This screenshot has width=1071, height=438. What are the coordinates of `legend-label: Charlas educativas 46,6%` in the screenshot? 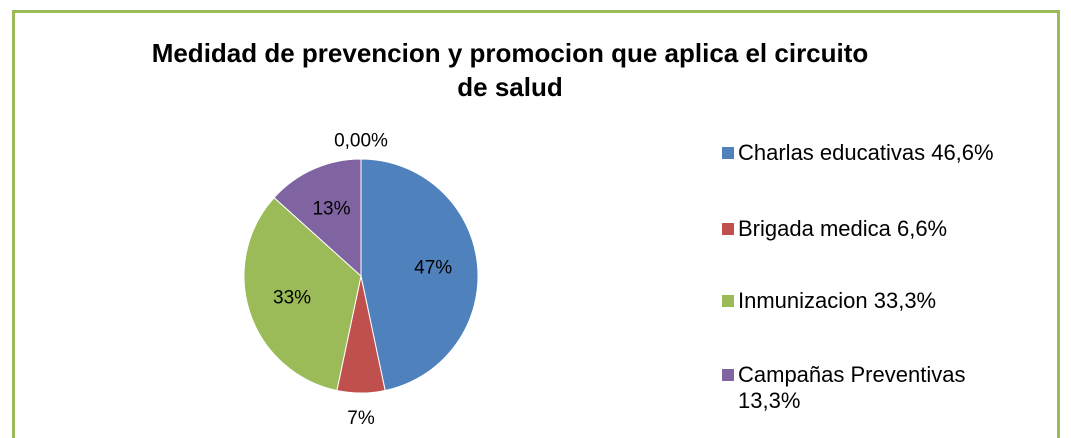 It's located at (866, 152).